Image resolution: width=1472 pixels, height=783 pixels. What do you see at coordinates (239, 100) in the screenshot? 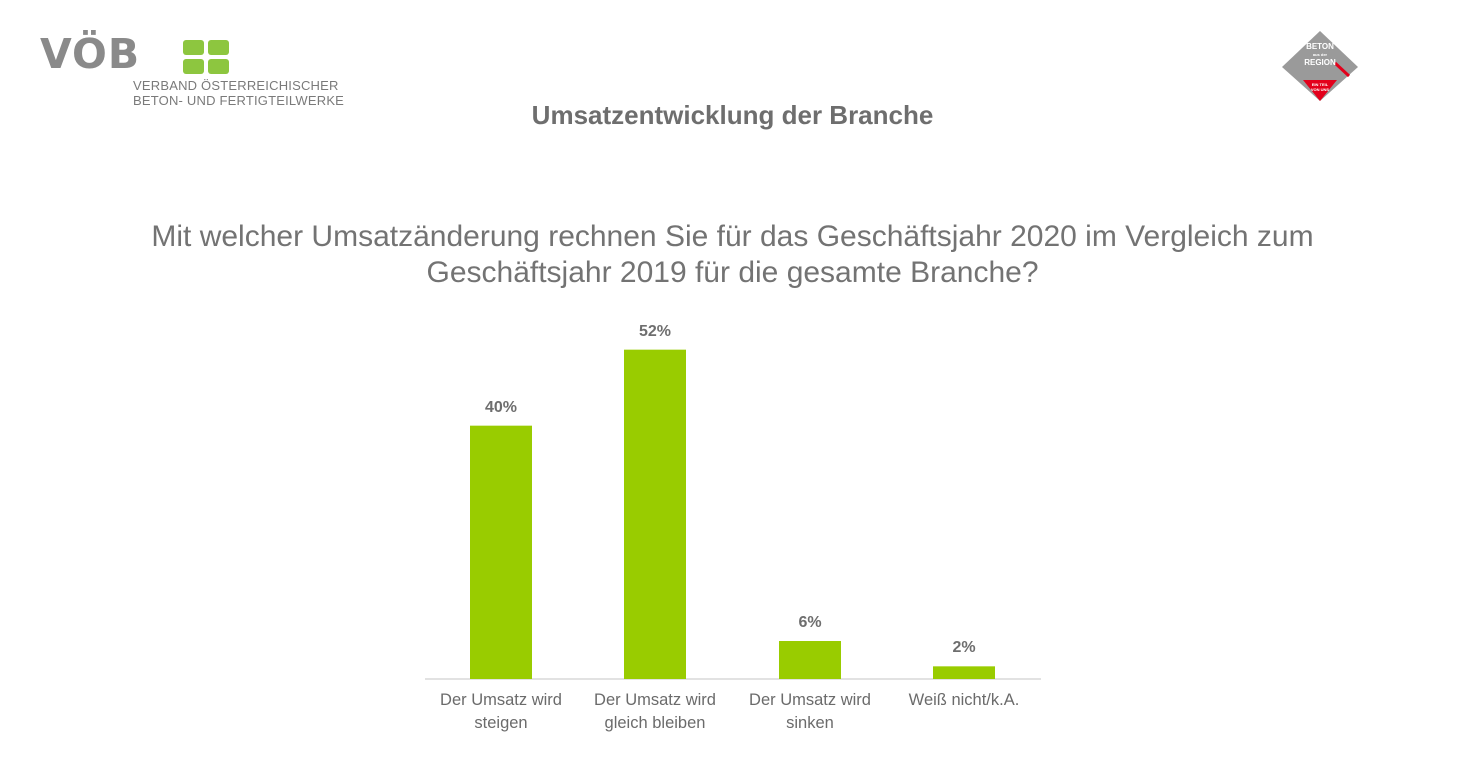
I see `voeb-logo-line2: BETON- UND FERTIGTEILWERKE` at bounding box center [239, 100].